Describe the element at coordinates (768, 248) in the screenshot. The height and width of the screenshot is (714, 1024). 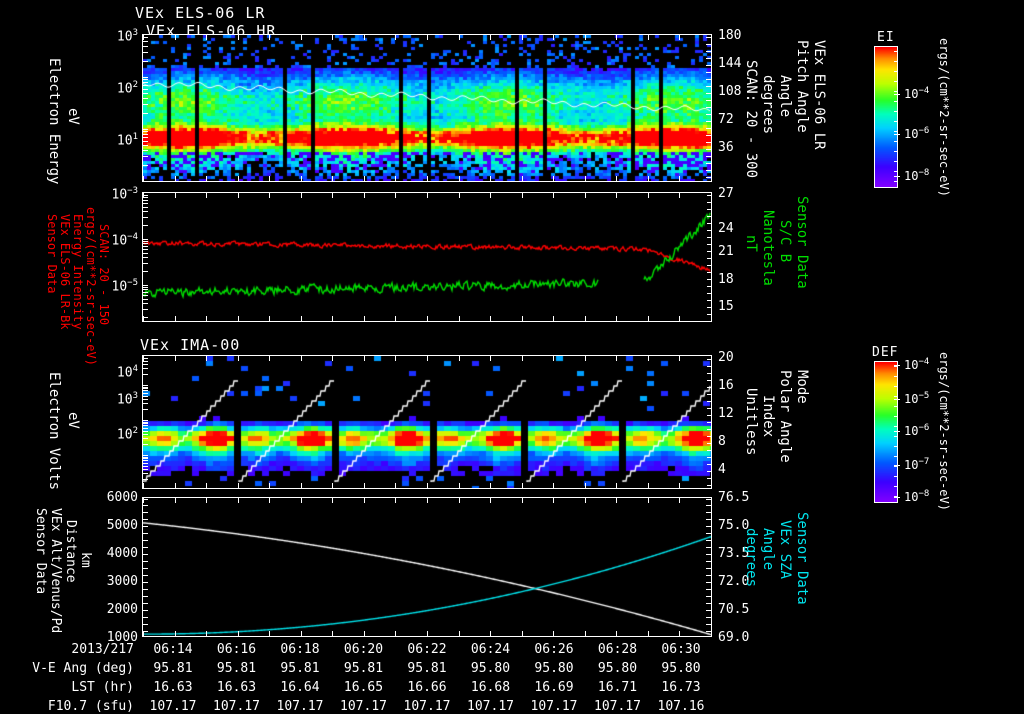
I see `panel2-right-title-2: Nanotesla` at that location.